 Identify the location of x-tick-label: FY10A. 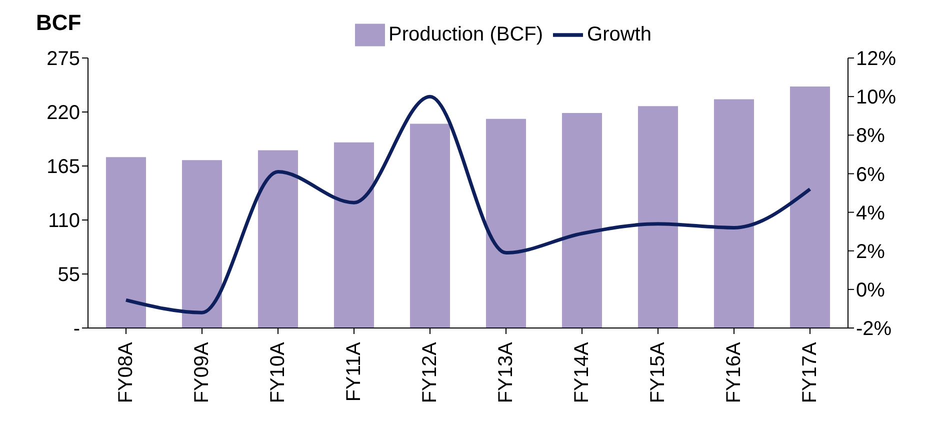
(278, 372).